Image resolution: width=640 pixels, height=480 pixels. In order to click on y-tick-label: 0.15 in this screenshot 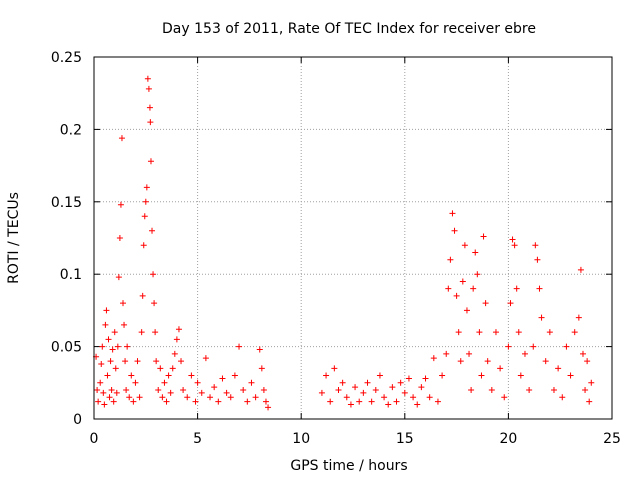, I will do `click(66, 203)`.